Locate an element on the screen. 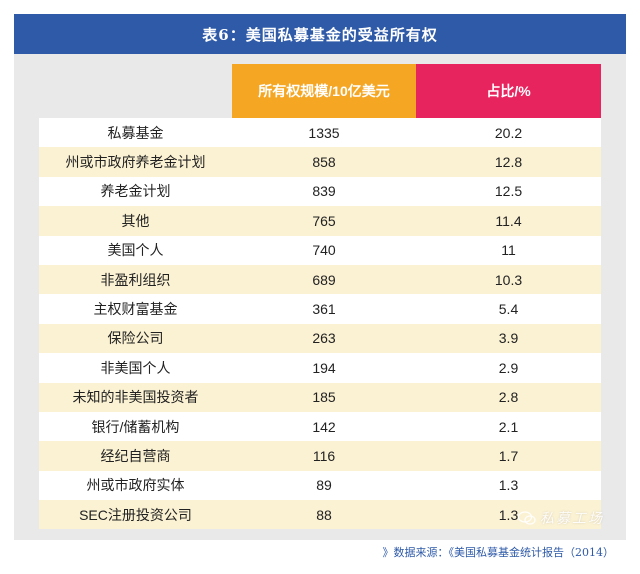 This screenshot has width=640, height=574. row-value-cell: 689 is located at coordinates (324, 279).